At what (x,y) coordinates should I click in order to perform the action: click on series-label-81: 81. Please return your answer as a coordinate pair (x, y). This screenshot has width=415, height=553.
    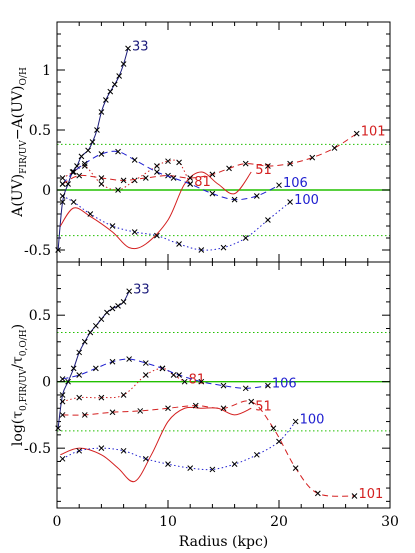
    Looking at the image, I should click on (202, 182).